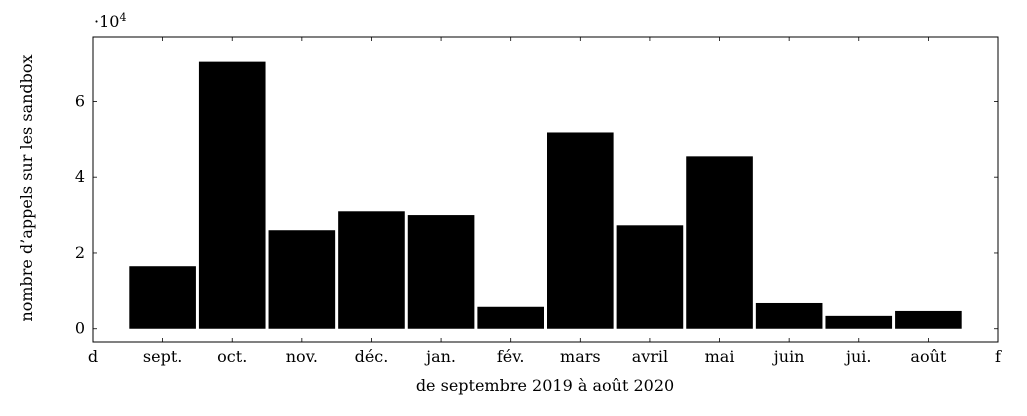 The width and height of the screenshot is (1027, 416). I want to click on x-tick-label: déc., so click(372, 356).